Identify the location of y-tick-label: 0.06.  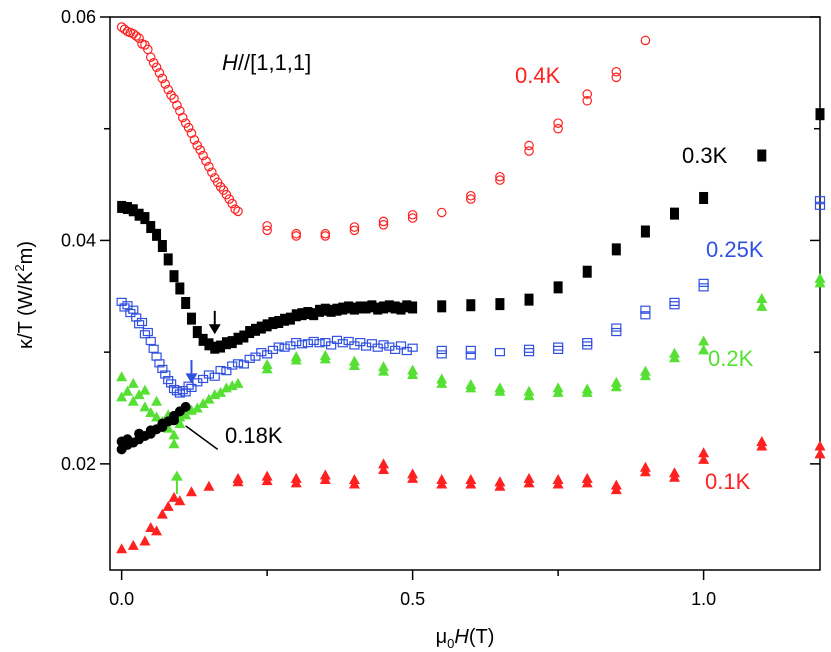
(78, 17).